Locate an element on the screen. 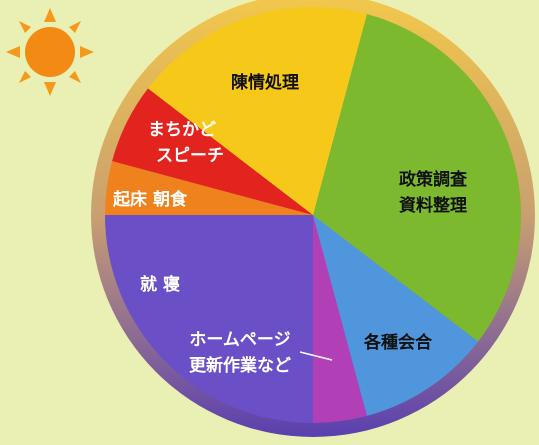 The height and width of the screenshot is (445, 539). leader-line is located at coordinates (316, 356).